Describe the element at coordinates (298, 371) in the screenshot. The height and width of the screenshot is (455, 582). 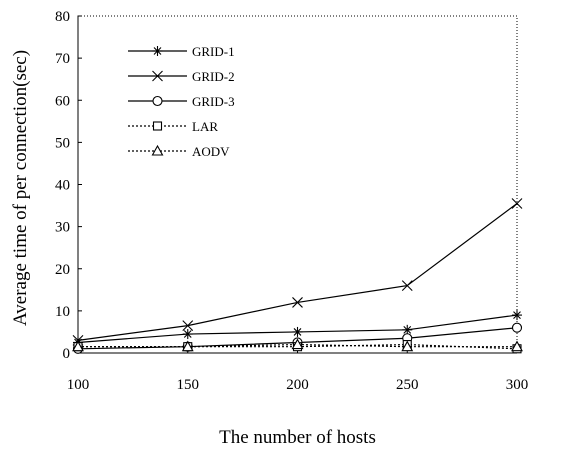
I see `x-axis-ticks: 100 150 200 250 300` at that location.